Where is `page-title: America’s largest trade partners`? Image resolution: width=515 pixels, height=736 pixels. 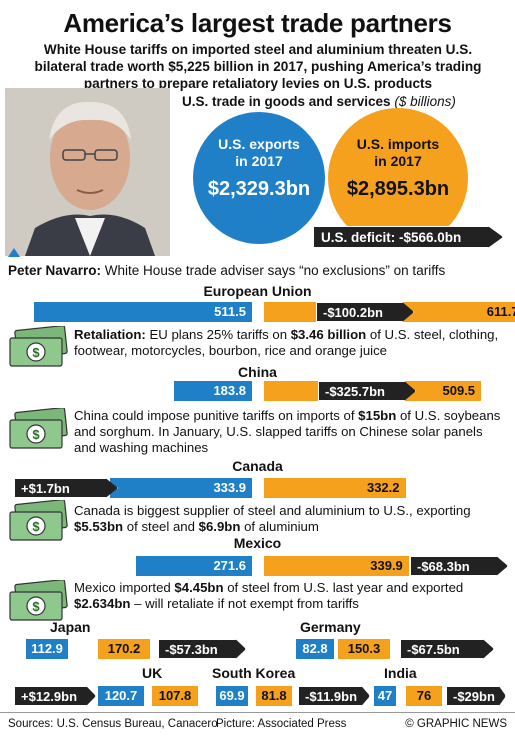 page-title: America’s largest trade partners is located at coordinates (257, 23).